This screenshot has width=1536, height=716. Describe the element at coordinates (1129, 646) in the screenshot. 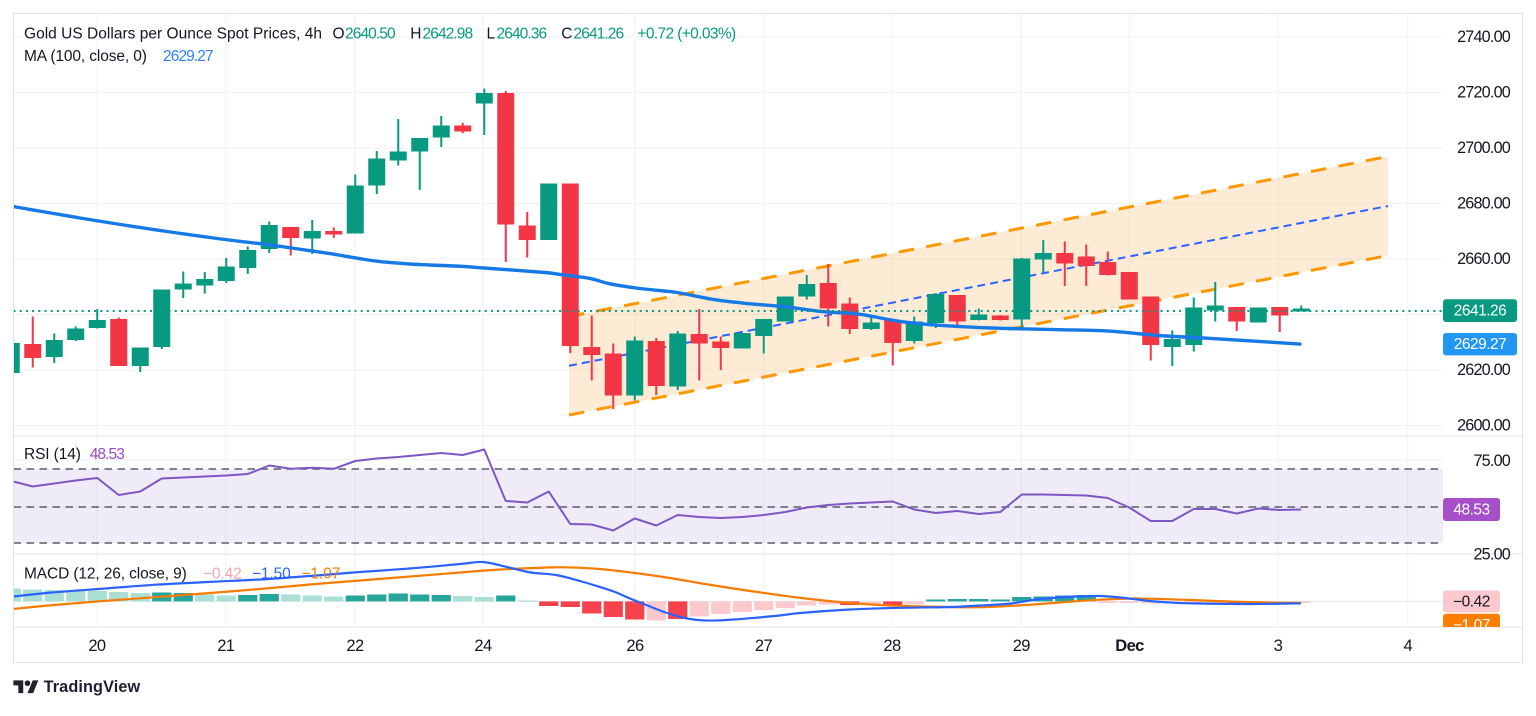

I see `svg-text: Dec` at that location.